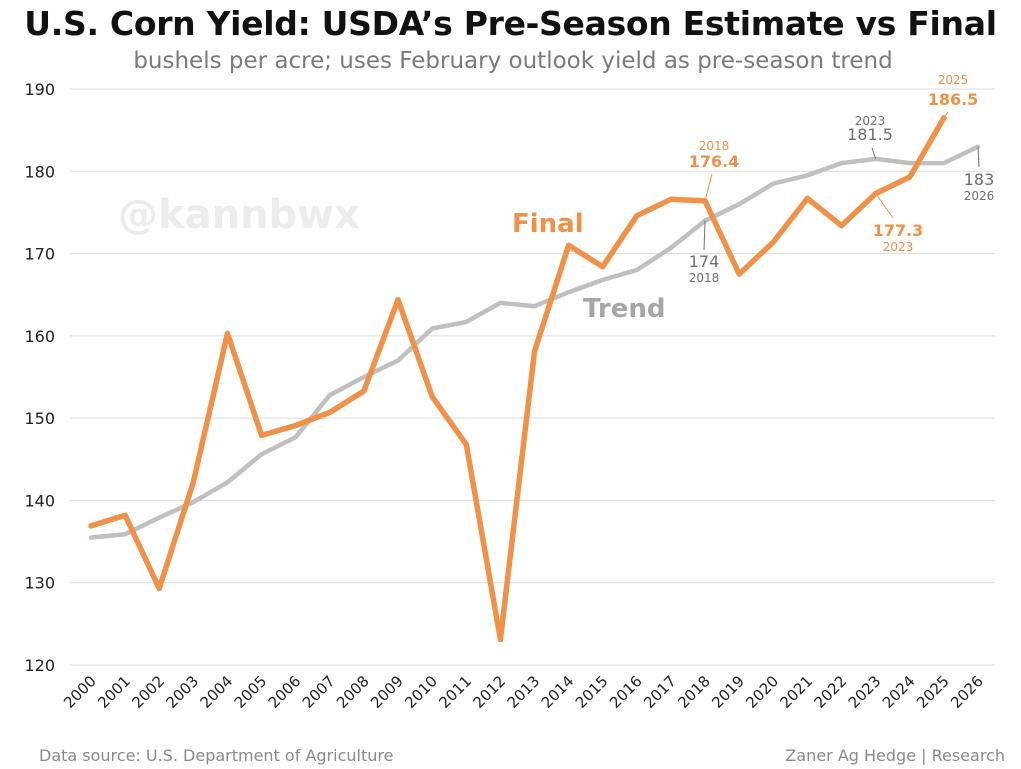 This screenshot has height=769, width=1021. Describe the element at coordinates (217, 692) in the screenshot. I see `x-tick-label: 2004` at that location.